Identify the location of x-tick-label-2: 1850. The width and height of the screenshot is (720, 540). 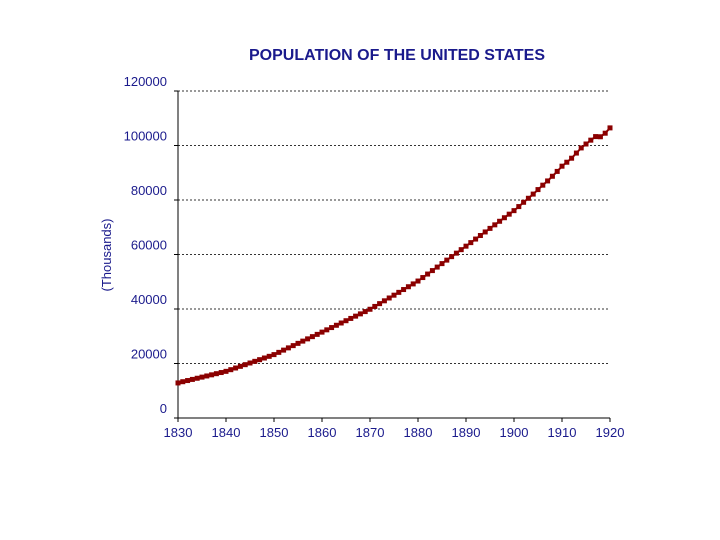
(274, 432).